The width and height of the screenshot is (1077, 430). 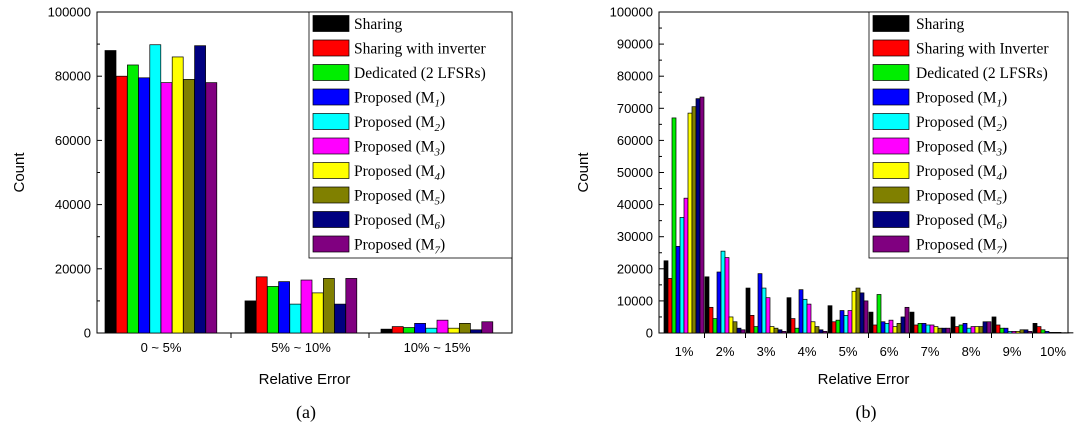 What do you see at coordinates (437, 347) in the screenshot?
I see `x-tick-label: 10% ~ 15%` at bounding box center [437, 347].